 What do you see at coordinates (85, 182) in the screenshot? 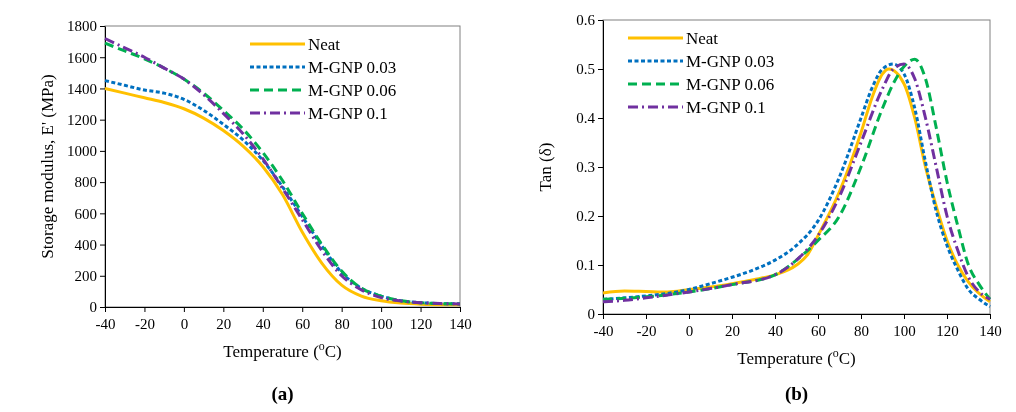
I see `y-tick-label: 800` at bounding box center [85, 182].